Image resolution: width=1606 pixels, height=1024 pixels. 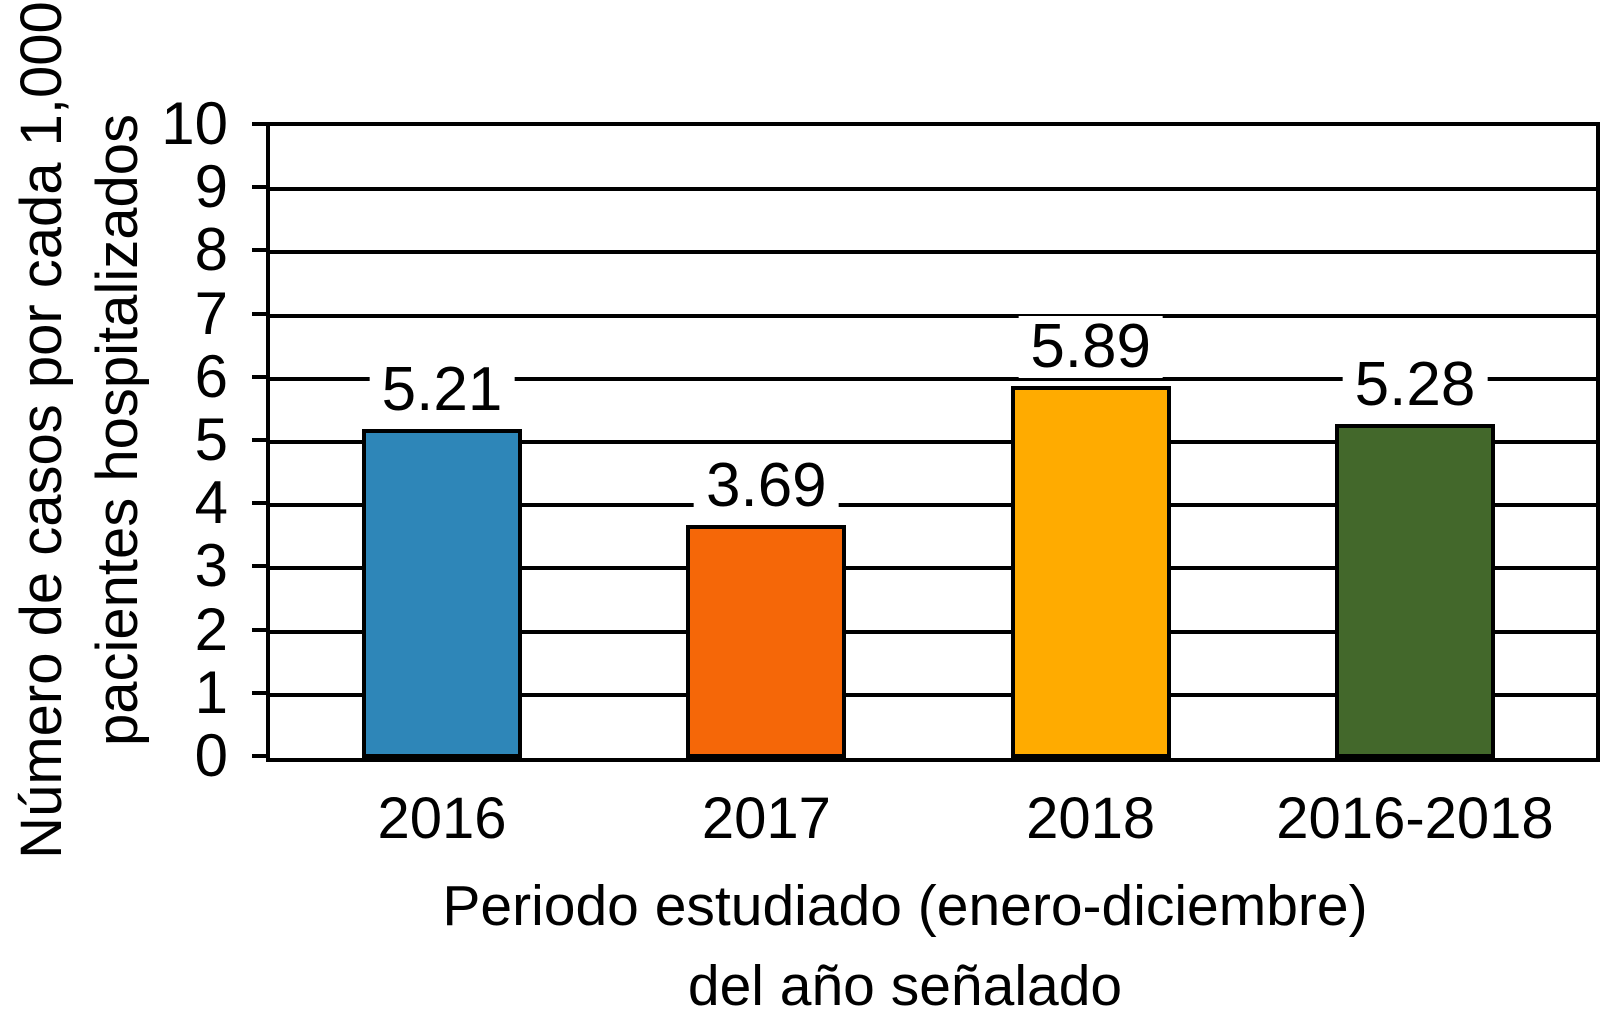 I want to click on x-tick-label-2016-2018: 2016-2018, so click(x=1415, y=818).